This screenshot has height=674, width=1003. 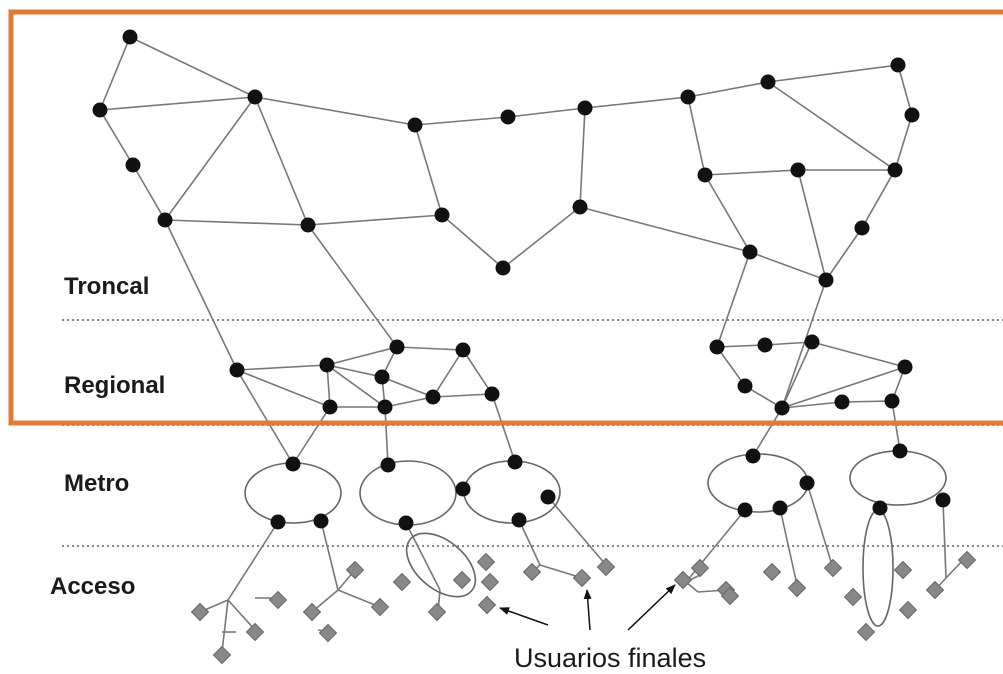 I want to click on end-user-devices, so click(x=583, y=607).